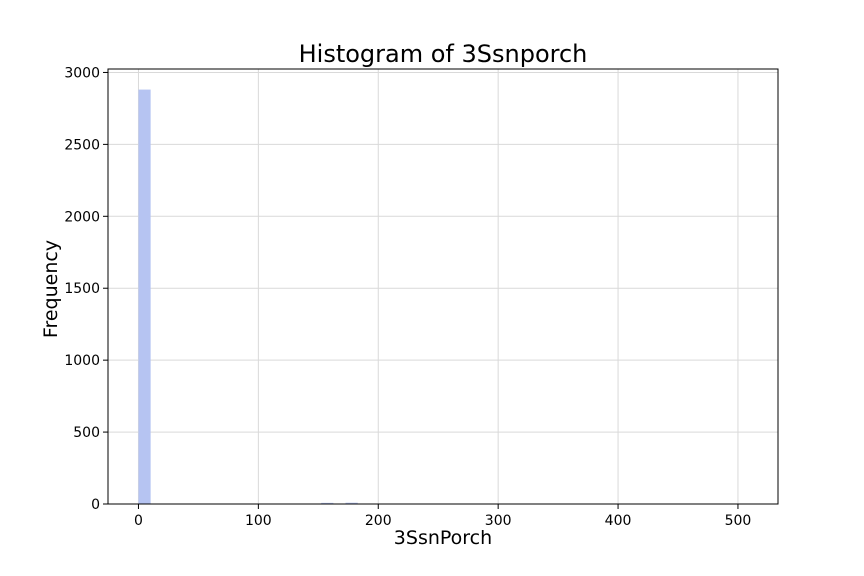 The height and width of the screenshot is (576, 864). What do you see at coordinates (378, 521) in the screenshot?
I see `x-tick-label: 200` at bounding box center [378, 521].